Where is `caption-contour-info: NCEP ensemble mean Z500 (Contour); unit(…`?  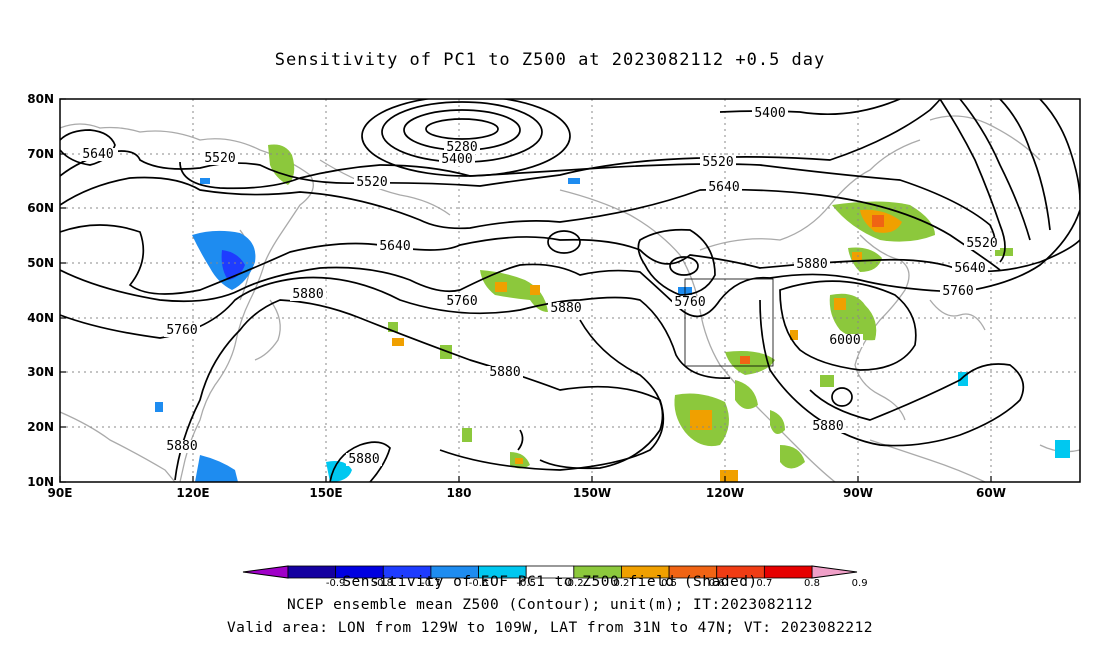 caption-contour-info: NCEP ensemble mean Z500 (Contour); unit(… is located at coordinates (550, 605).